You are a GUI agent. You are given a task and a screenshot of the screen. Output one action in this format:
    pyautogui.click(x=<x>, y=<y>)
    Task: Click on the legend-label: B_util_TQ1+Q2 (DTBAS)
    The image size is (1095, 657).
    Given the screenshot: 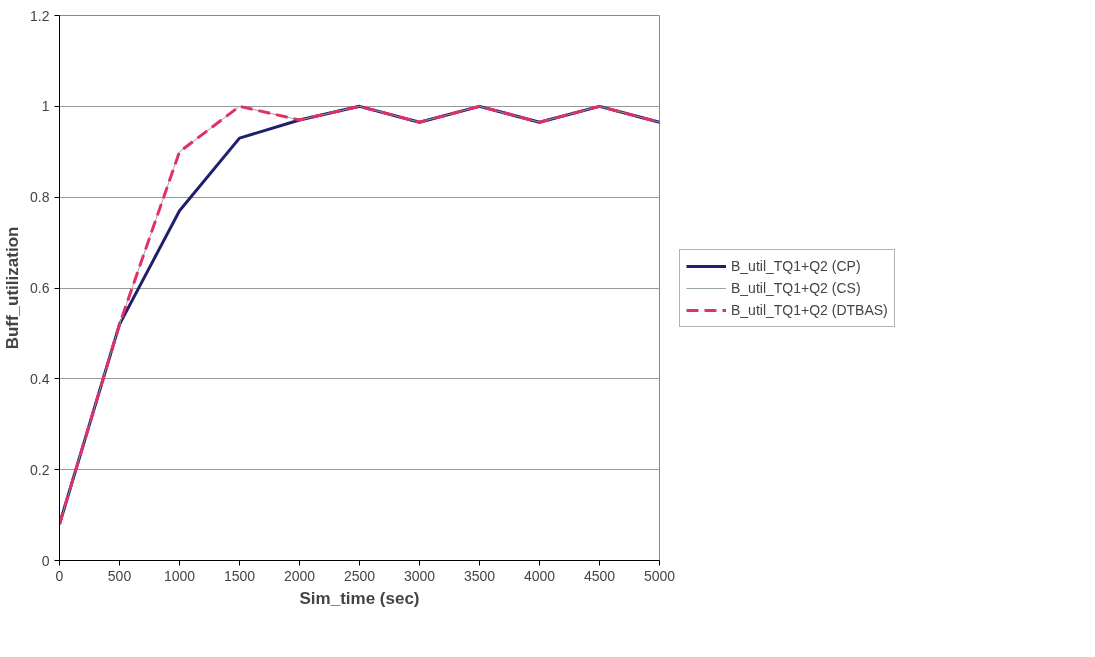 What is the action you would take?
    pyautogui.click(x=809, y=309)
    